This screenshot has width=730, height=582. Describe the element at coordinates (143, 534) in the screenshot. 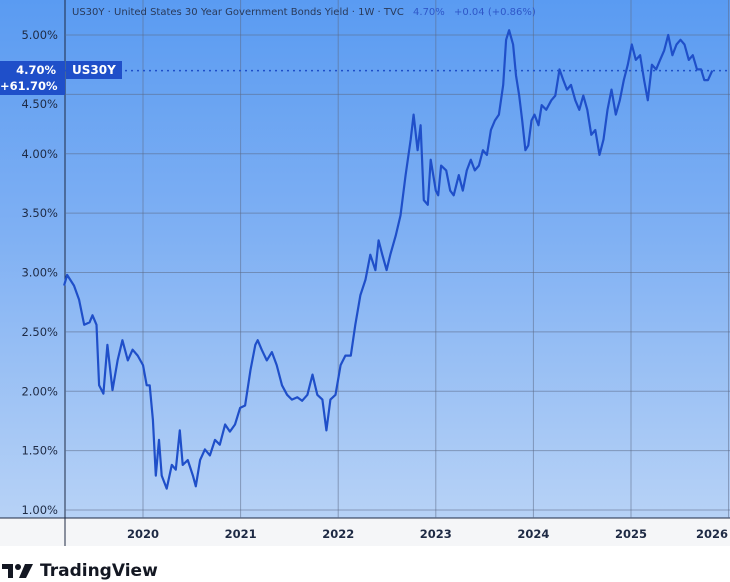

I see `x-tick-label: 2020` at that location.